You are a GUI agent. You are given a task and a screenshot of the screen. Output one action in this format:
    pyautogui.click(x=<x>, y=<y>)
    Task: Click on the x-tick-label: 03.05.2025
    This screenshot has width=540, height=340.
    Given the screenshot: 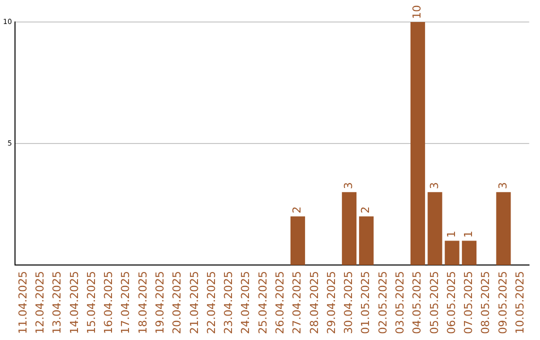 What is the action you would take?
    pyautogui.click(x=399, y=302)
    